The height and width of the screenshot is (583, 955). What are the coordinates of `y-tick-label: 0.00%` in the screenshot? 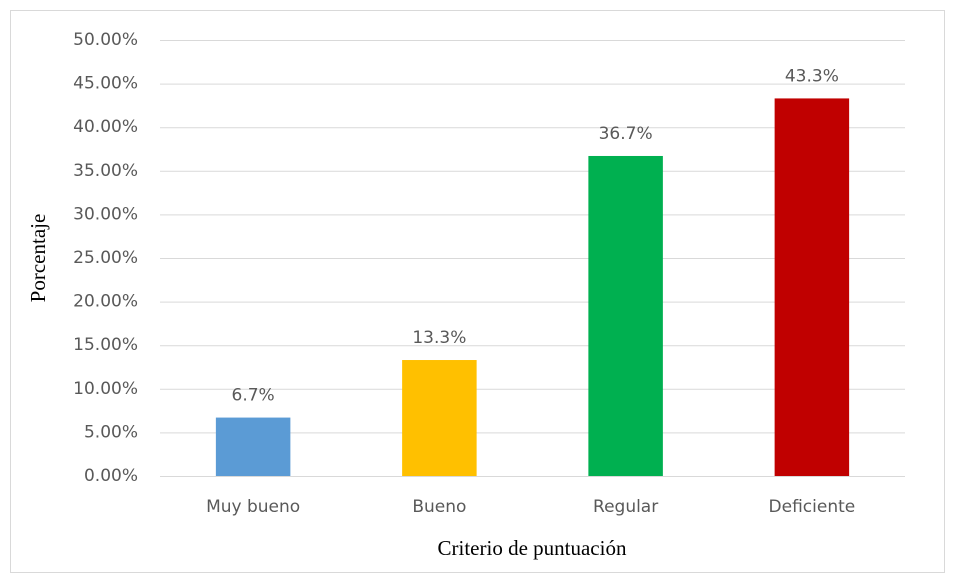 It's located at (111, 476).